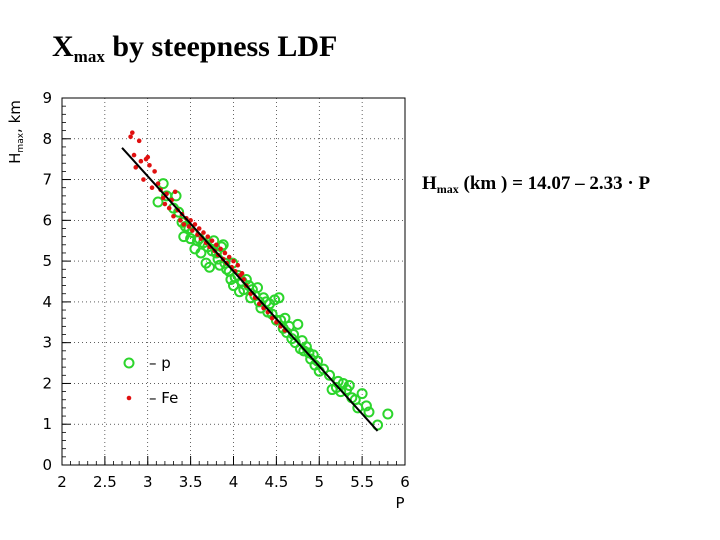 Image resolution: width=720 pixels, height=540 pixels. Describe the element at coordinates (47, 180) in the screenshot. I see `y-tick-label: 7` at that location.